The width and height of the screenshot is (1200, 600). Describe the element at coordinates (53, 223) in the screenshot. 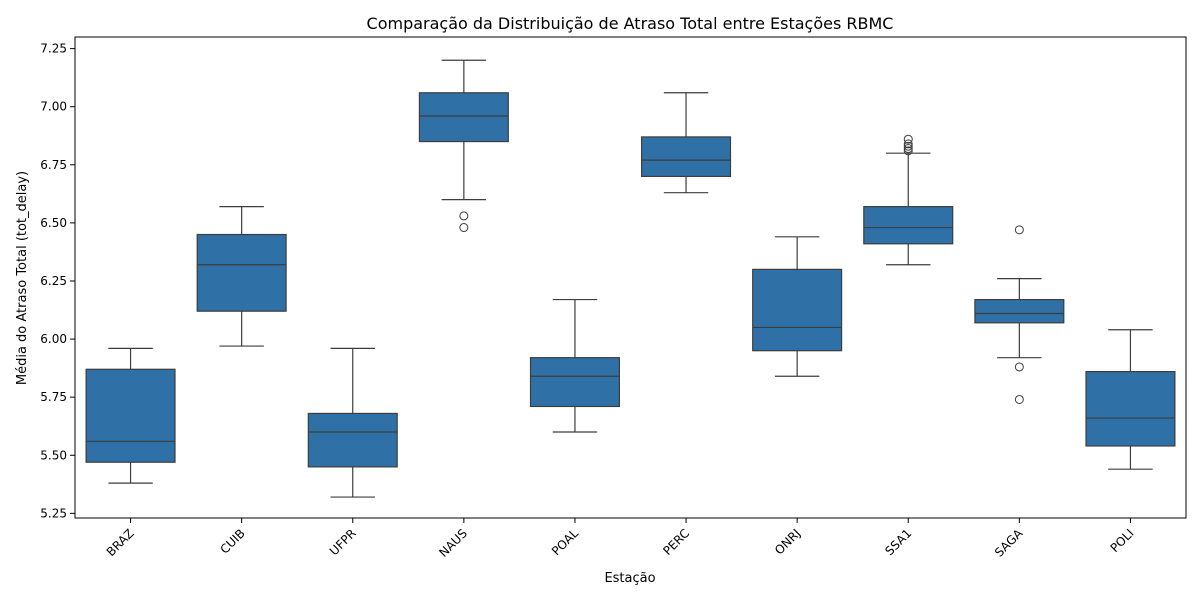

I see `y-tick-label: 6.50` at that location.